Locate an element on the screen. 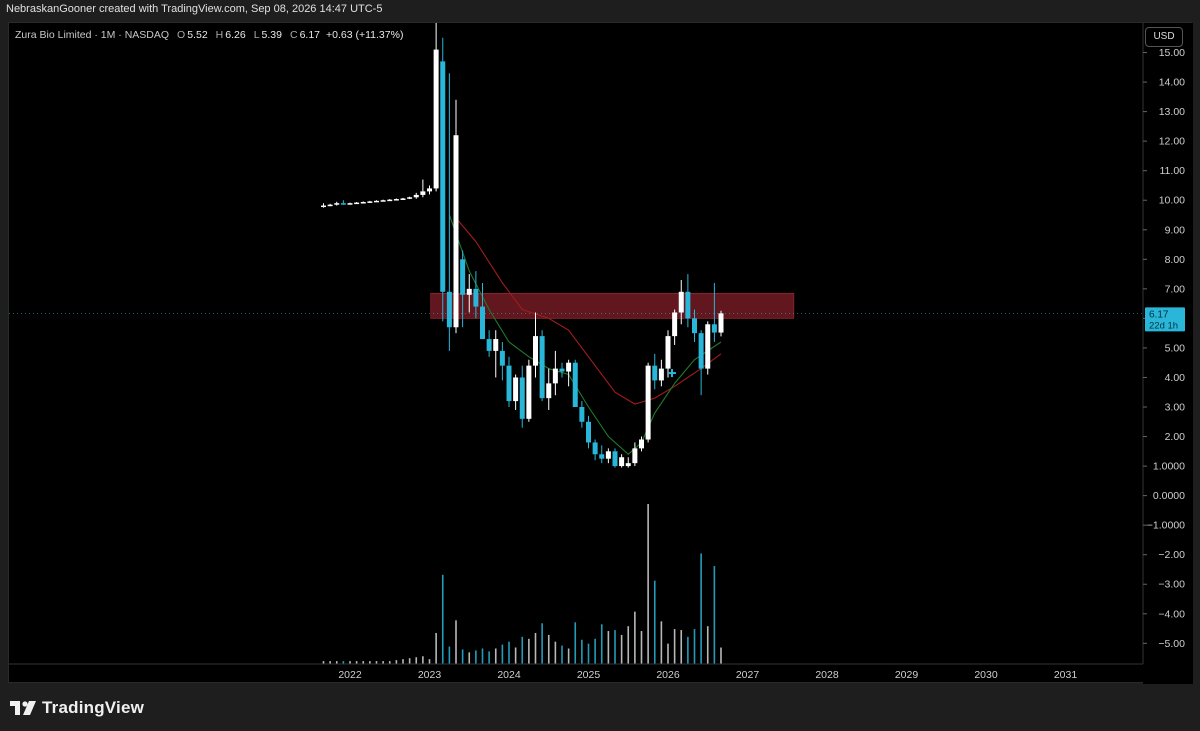 The image size is (1200, 731). brand-name: TradingView is located at coordinates (93, 707).